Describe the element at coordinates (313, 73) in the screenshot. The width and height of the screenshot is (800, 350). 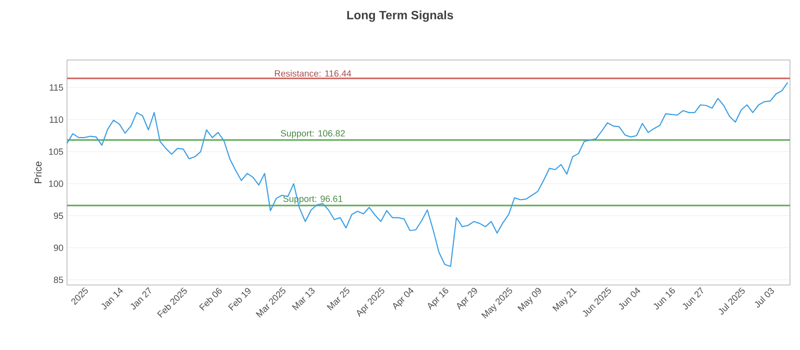
I see `ref-line-label: Resistance: 116.44` at that location.